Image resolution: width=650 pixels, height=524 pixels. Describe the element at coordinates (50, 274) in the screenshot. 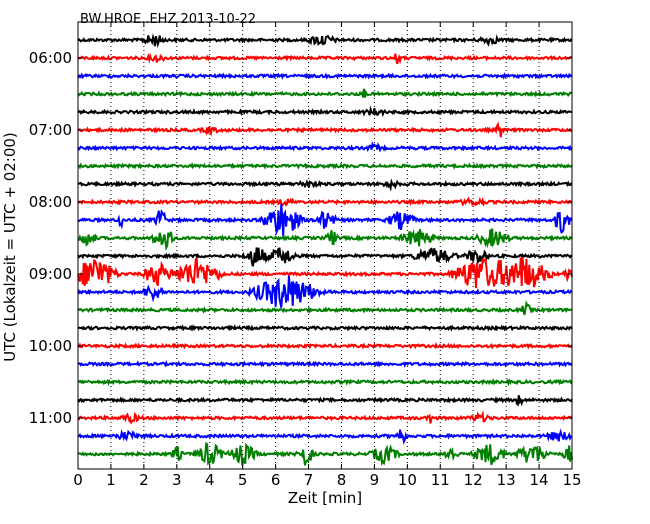

I see `y-tick-label: 09:00` at that location.